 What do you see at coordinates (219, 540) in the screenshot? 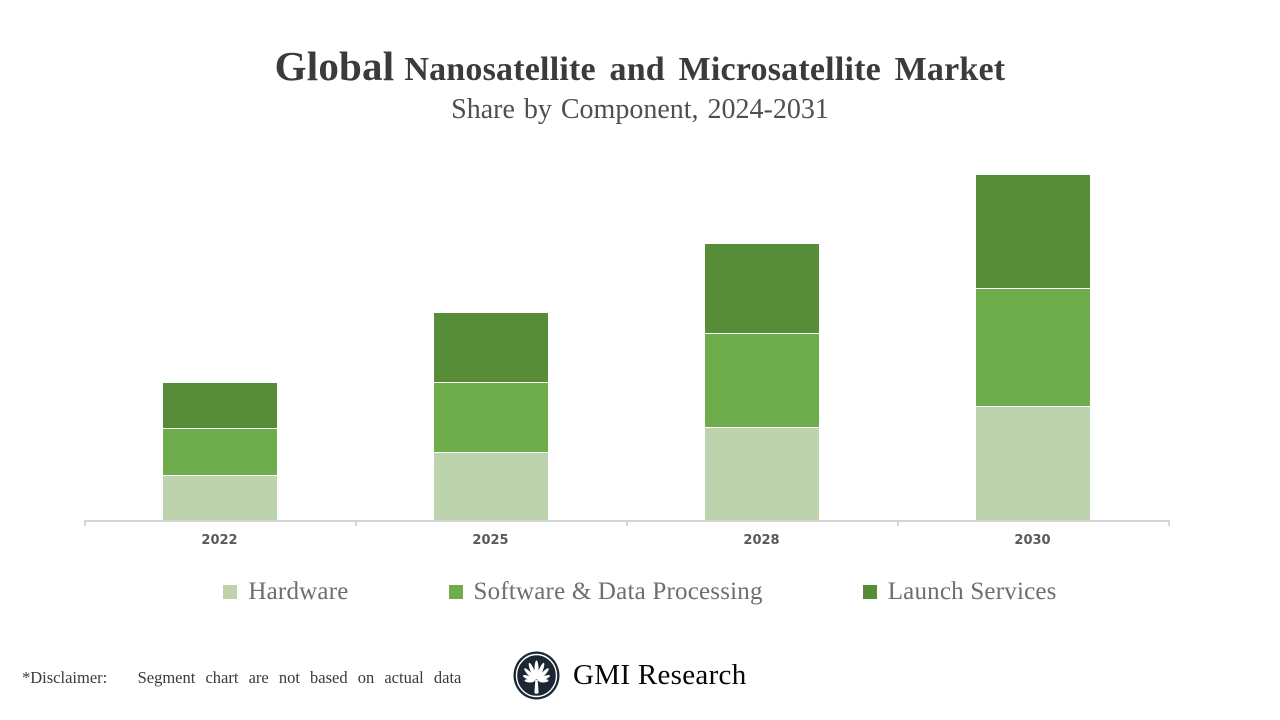
I see `x-axis-label-2022: 2022` at bounding box center [219, 540].